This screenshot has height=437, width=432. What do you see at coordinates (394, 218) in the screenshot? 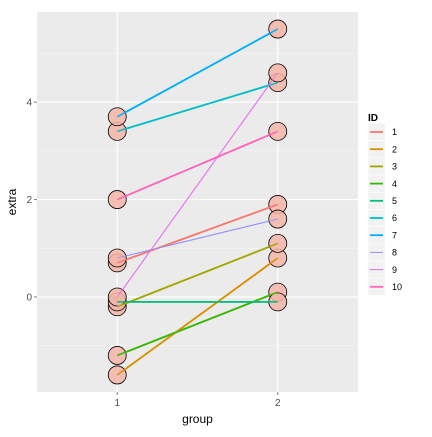
I see `legend-label-6: 6` at bounding box center [394, 218].